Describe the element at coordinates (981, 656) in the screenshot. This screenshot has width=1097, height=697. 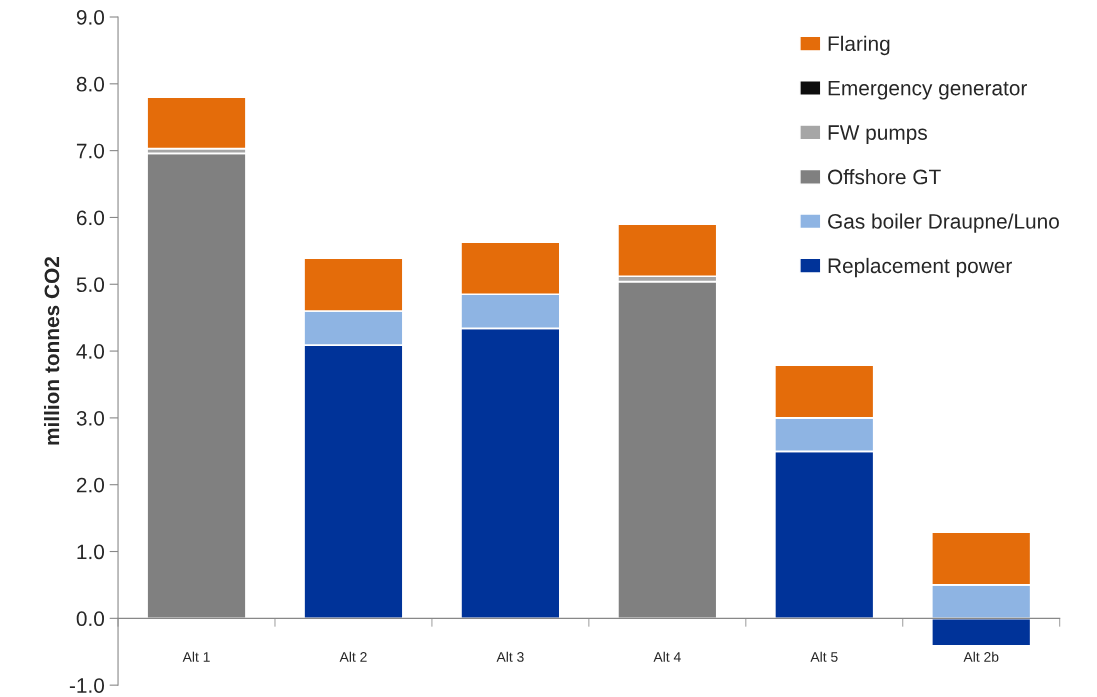
I see `x-tick-label: Alt 2b` at that location.